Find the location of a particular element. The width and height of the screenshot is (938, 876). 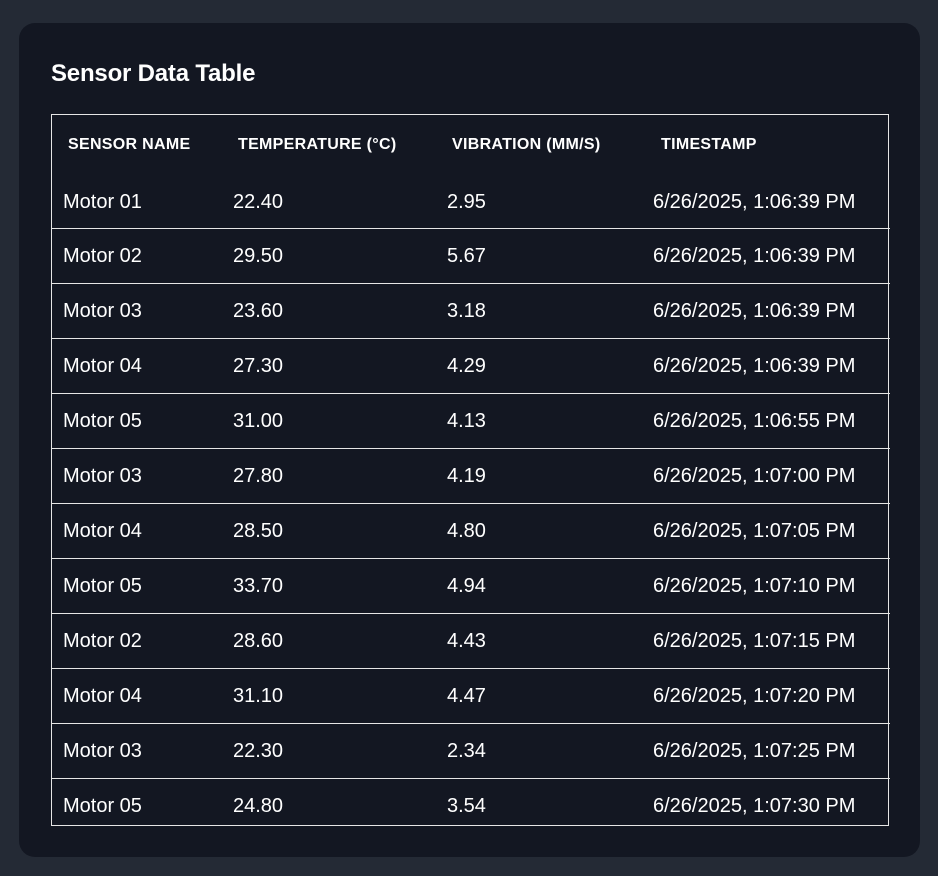

cell-timestamp: 6/26/2025, 1:07:00 PM is located at coordinates (771, 476).